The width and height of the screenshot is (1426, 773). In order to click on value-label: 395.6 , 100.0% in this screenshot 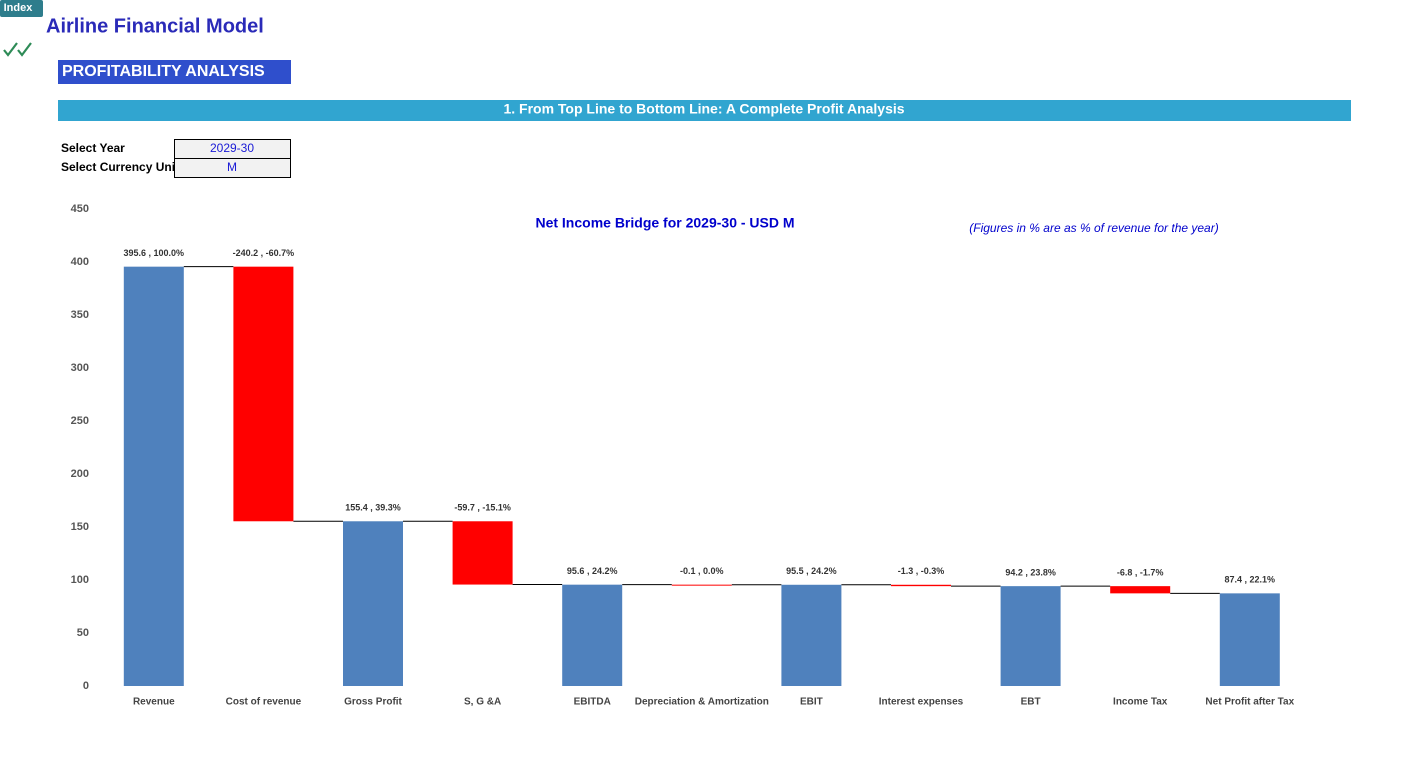, I will do `click(154, 253)`.